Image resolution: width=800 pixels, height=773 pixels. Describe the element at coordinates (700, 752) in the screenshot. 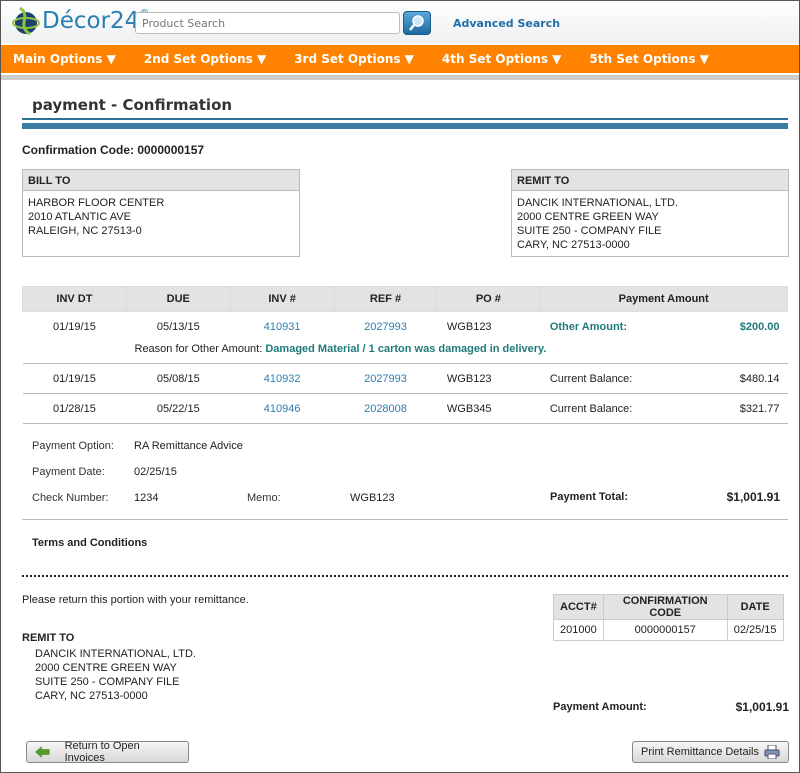

I see `button-label: Print Remittance Details` at that location.